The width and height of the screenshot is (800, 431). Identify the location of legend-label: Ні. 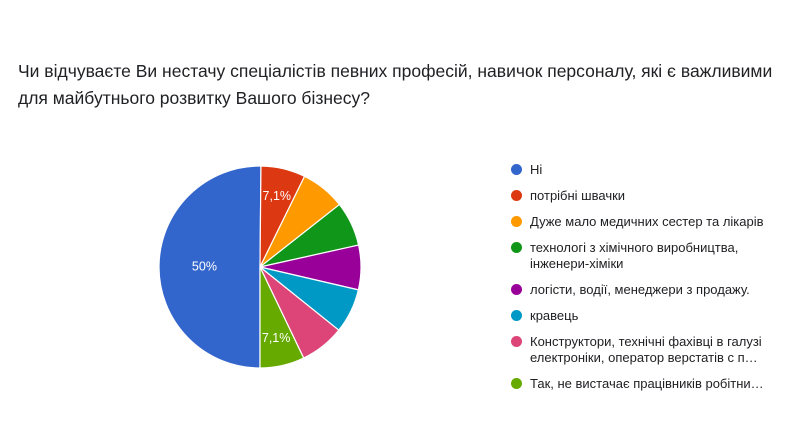
(536, 169).